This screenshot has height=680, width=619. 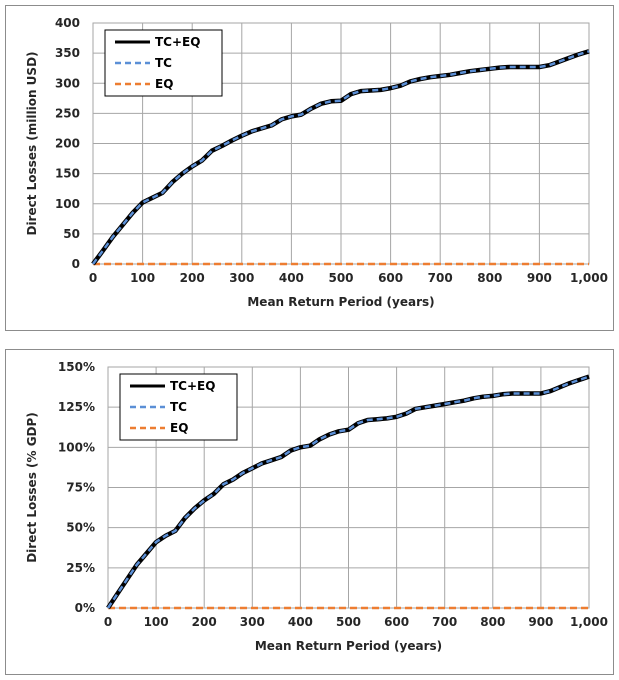 I want to click on y-tick-label: 50, so click(x=71, y=234).